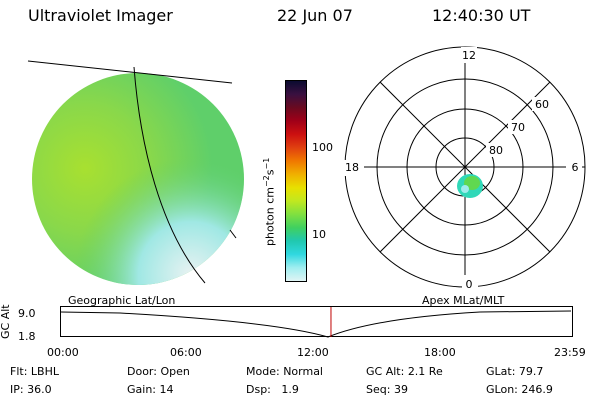 The image size is (600, 400). What do you see at coordinates (186, 352) in the screenshot?
I see `x-tick-06-00: 06:00` at bounding box center [186, 352].